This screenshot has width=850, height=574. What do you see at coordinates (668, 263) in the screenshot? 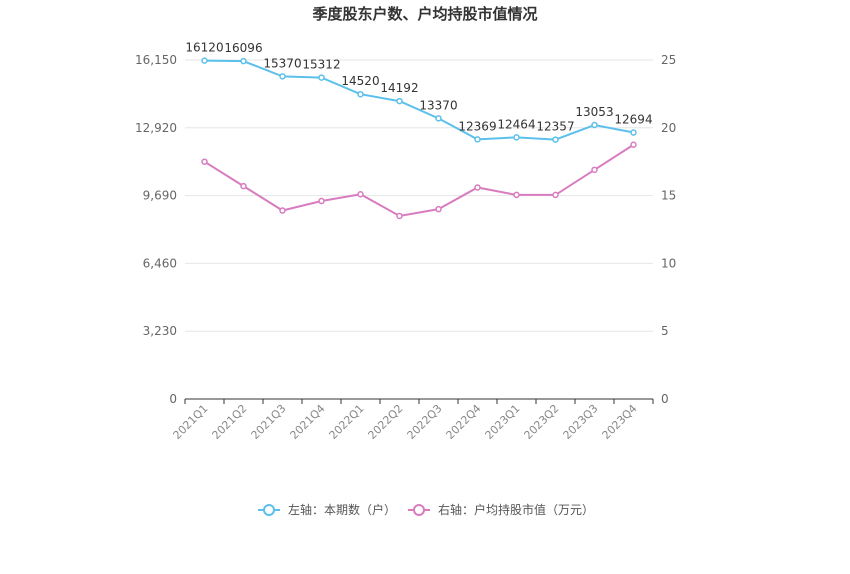
I see `right-tick-label: 10` at bounding box center [668, 263].